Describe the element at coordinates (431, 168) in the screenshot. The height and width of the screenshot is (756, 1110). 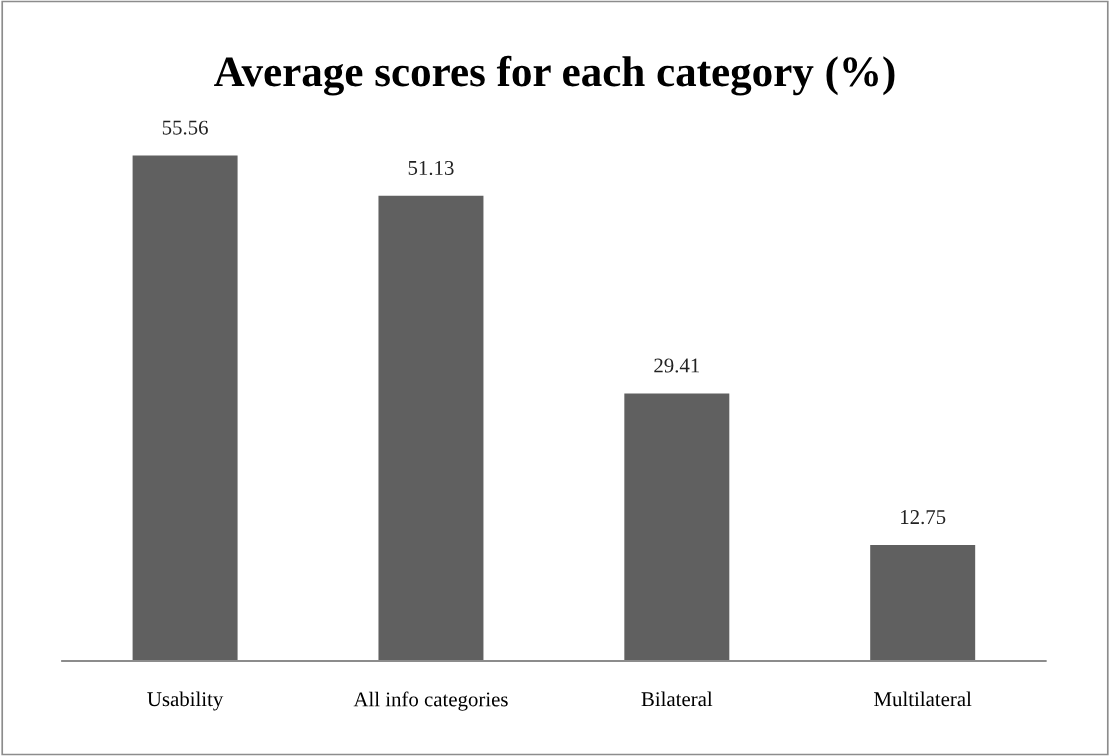
I see `data-label: 51.13` at that location.